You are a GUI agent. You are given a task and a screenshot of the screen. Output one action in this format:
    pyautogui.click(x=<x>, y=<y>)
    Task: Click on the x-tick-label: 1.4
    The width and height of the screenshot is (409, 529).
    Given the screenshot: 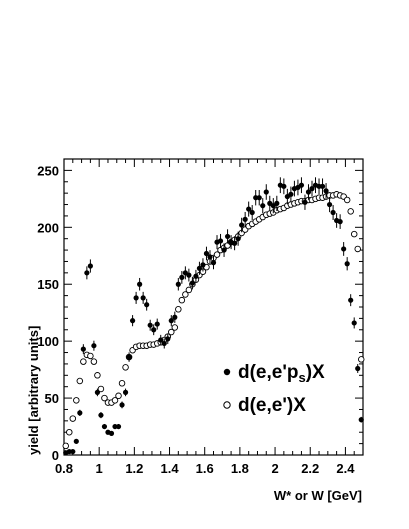 What is the action you would take?
    pyautogui.click(x=169, y=468)
    